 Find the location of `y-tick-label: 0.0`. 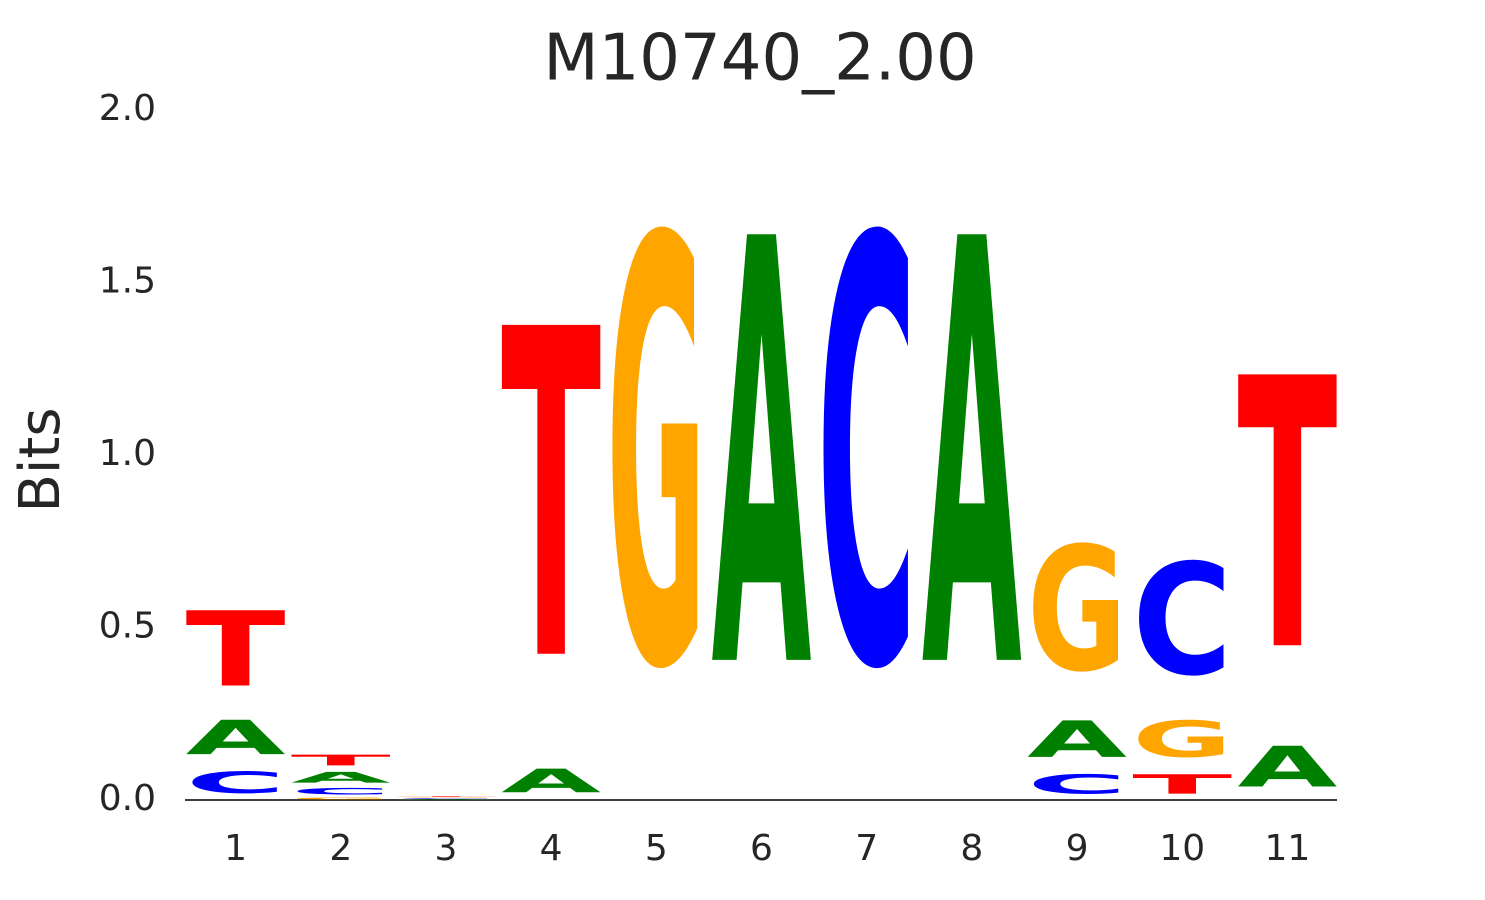

y-tick-label: 0.0 is located at coordinates (127, 798).